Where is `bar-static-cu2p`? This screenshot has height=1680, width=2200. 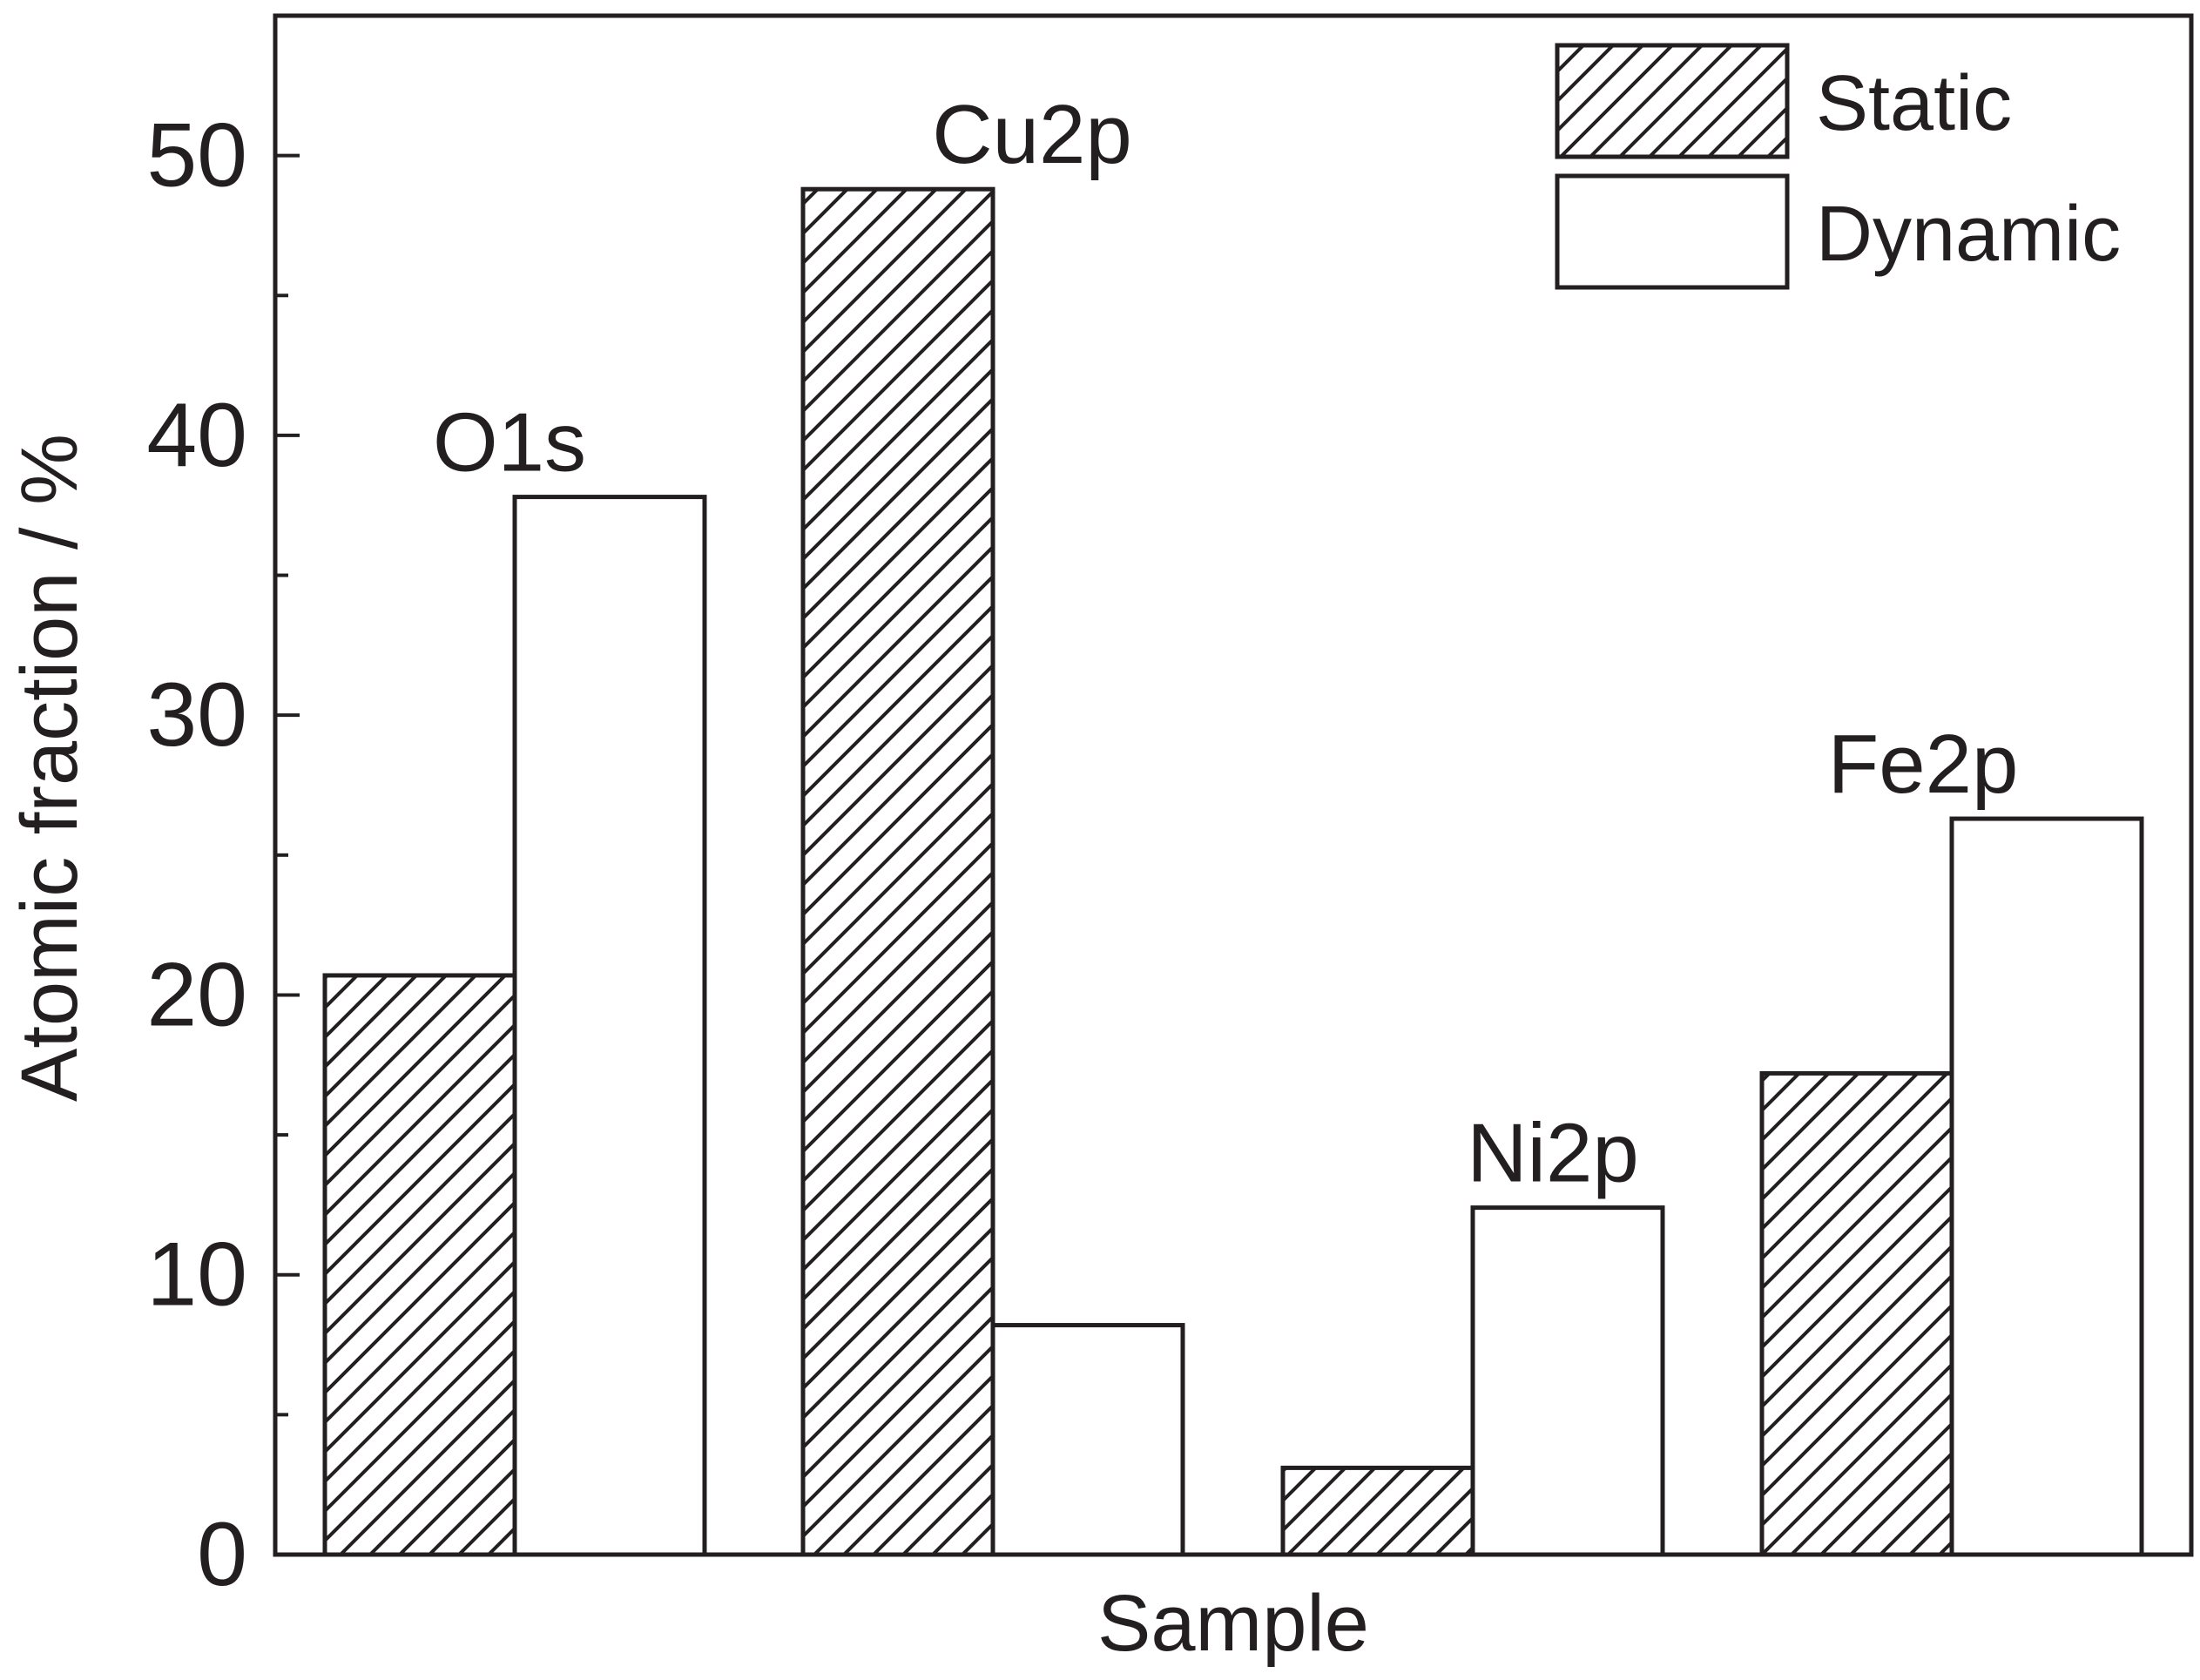
bar-static-cu2p is located at coordinates (898, 871).